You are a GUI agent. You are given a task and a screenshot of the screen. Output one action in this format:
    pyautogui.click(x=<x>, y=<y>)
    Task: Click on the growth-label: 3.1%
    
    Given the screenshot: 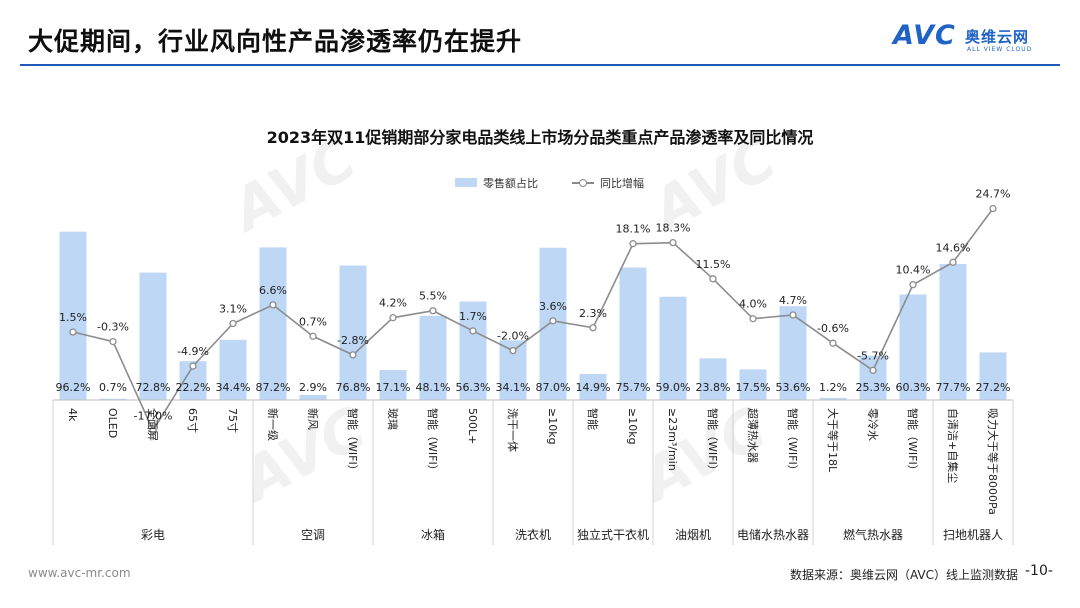 What is the action you would take?
    pyautogui.click(x=233, y=309)
    